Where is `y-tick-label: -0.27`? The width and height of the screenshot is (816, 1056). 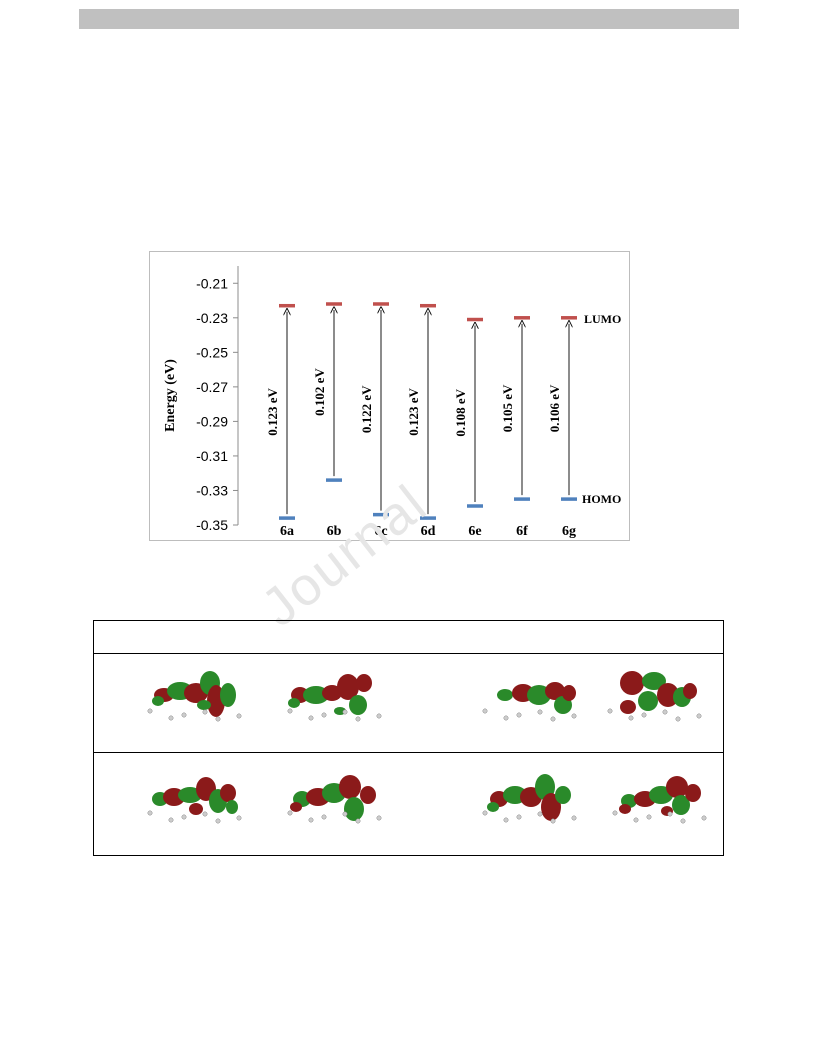 y-tick-label: -0.27 is located at coordinates (212, 387).